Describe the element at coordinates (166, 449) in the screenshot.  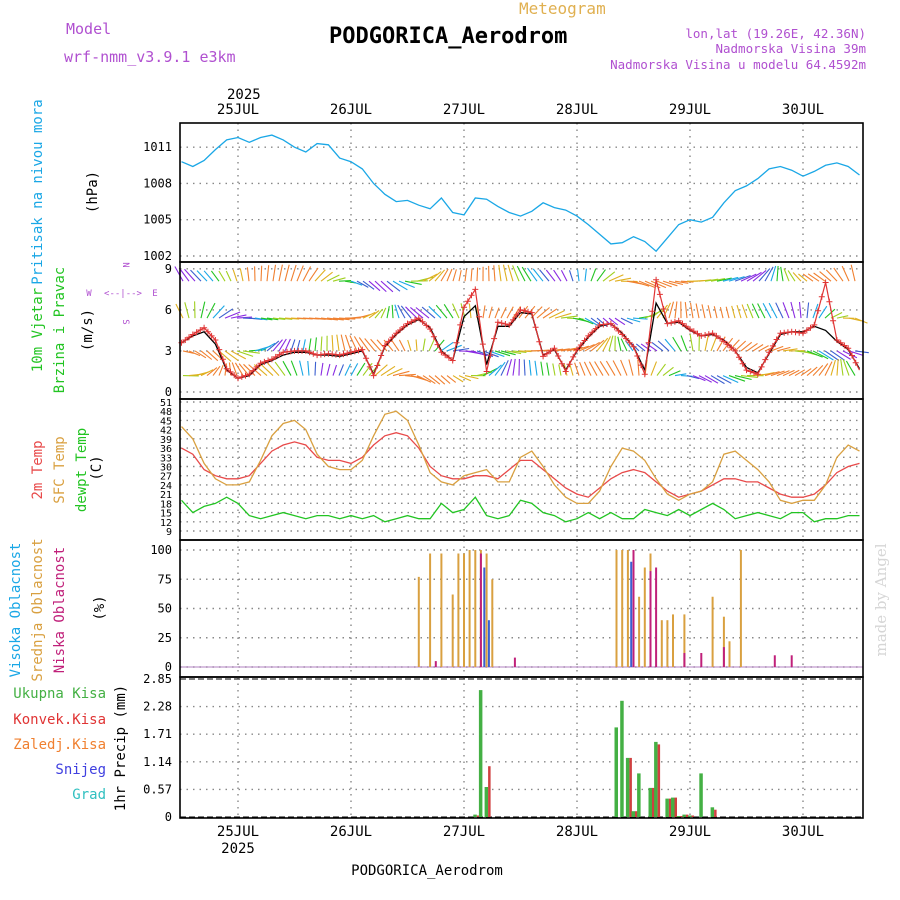
I see `y-tick-label: 36` at that location.